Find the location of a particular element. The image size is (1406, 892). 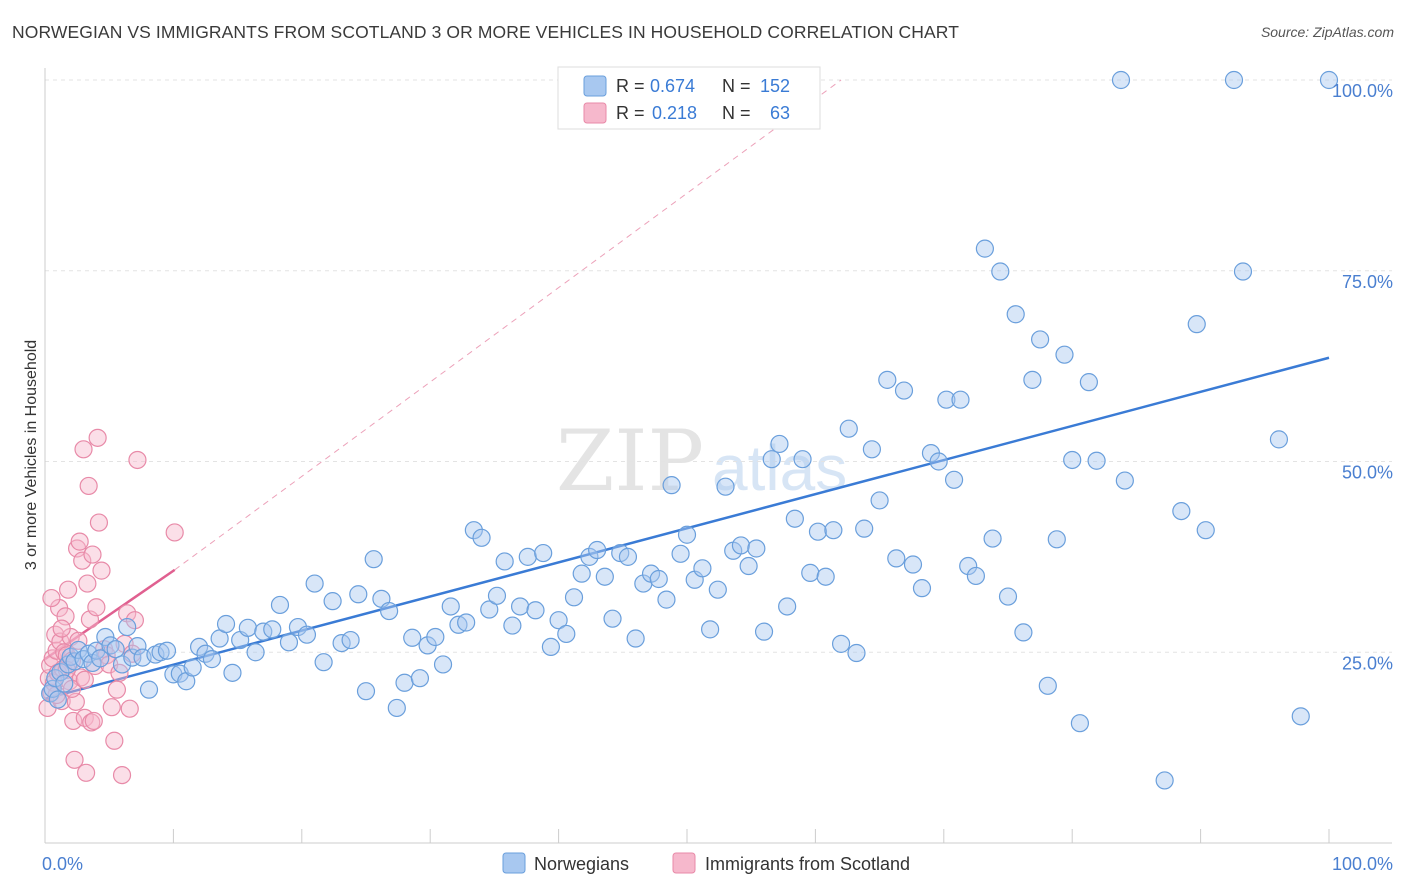

legend-label-norwegians: Norwegians is located at coordinates (581, 864).